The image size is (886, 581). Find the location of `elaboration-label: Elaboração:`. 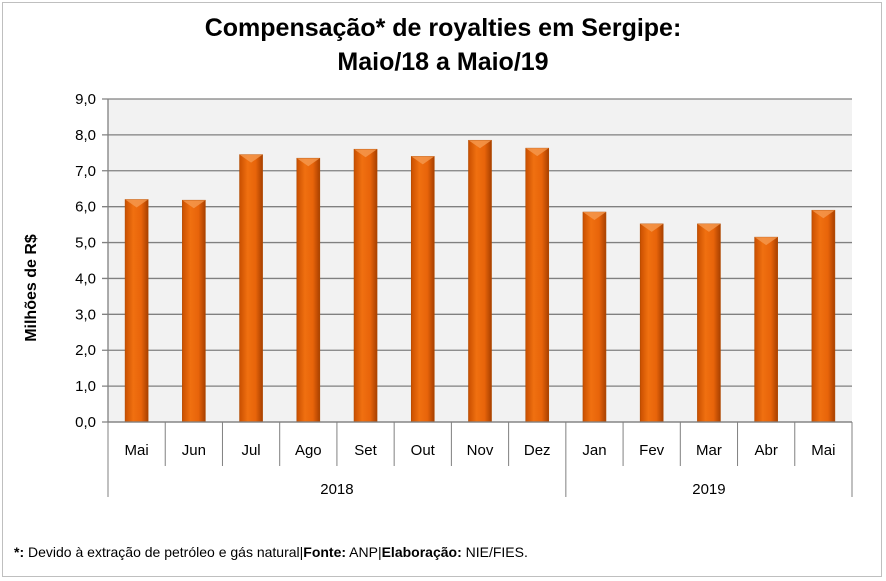

elaboration-label: Elaboração: is located at coordinates (421, 552).